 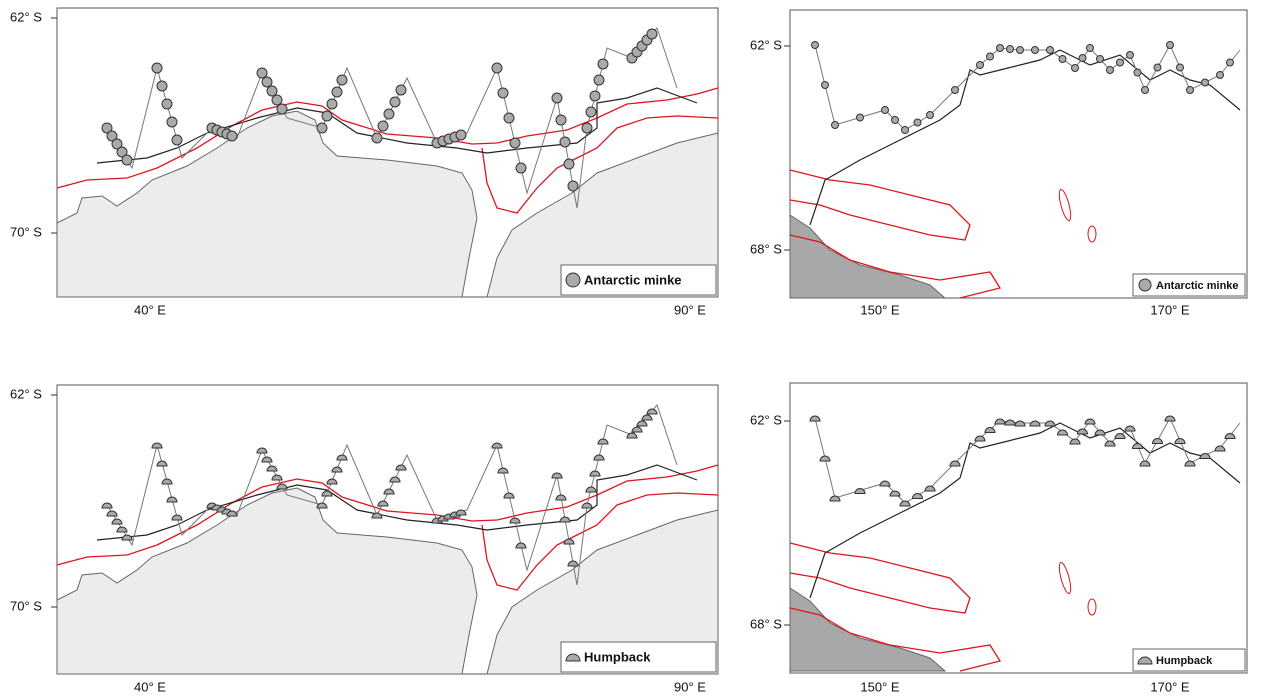 What do you see at coordinates (602, 215) in the screenshot?
I see `land` at bounding box center [602, 215].